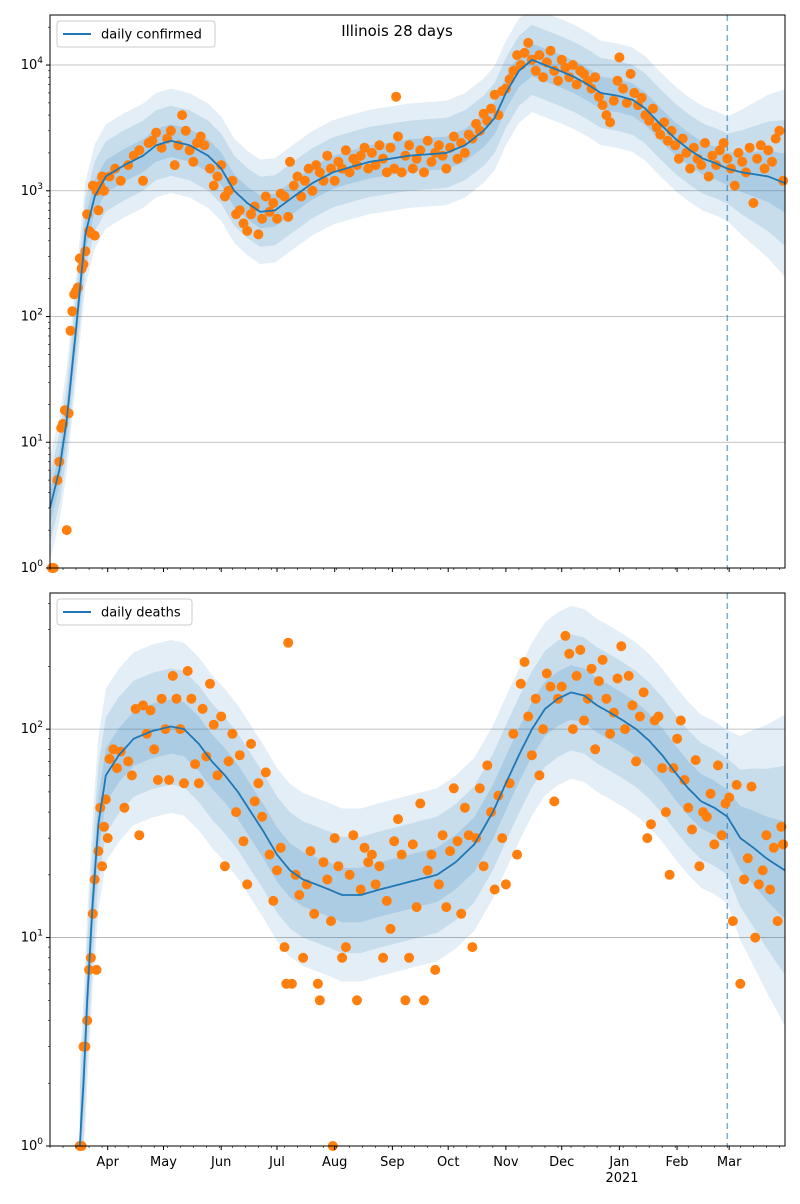 Image resolution: width=800 pixels, height=1204 pixels. Describe the element at coordinates (124, 612) in the screenshot. I see `deaths-legend-box` at that location.